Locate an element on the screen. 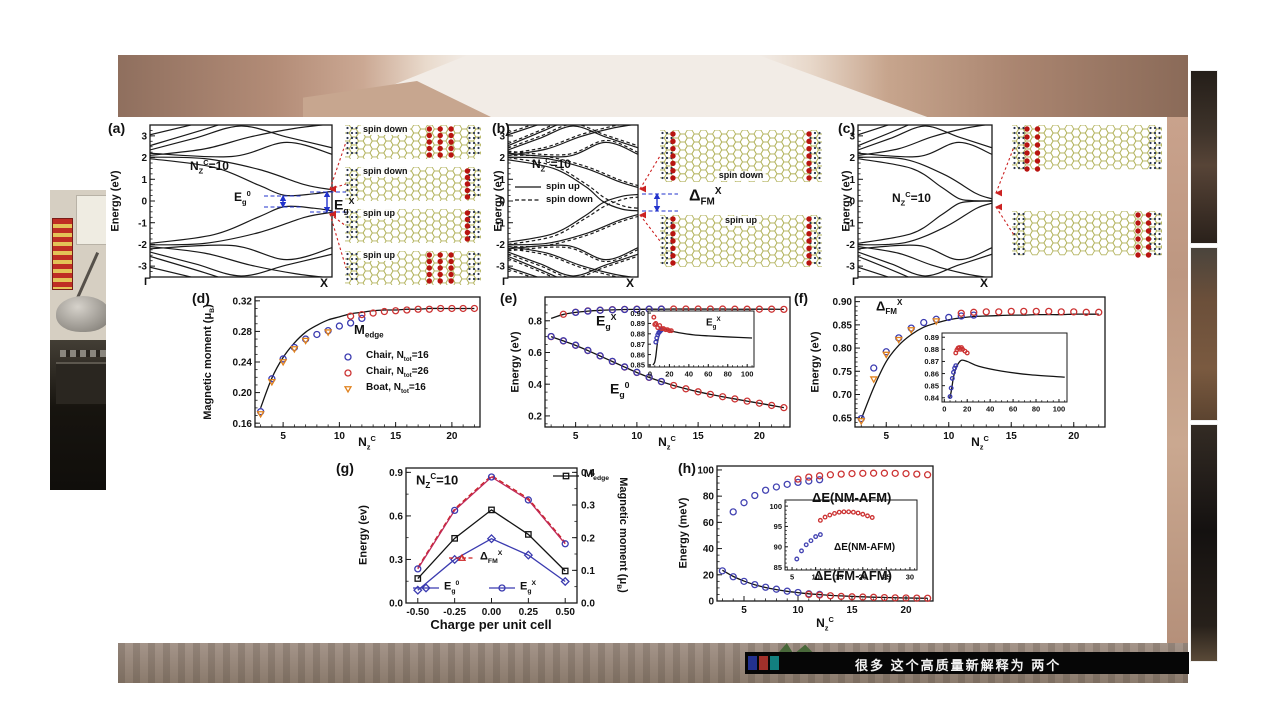  svg-text: 0.1 is located at coordinates (588, 571).